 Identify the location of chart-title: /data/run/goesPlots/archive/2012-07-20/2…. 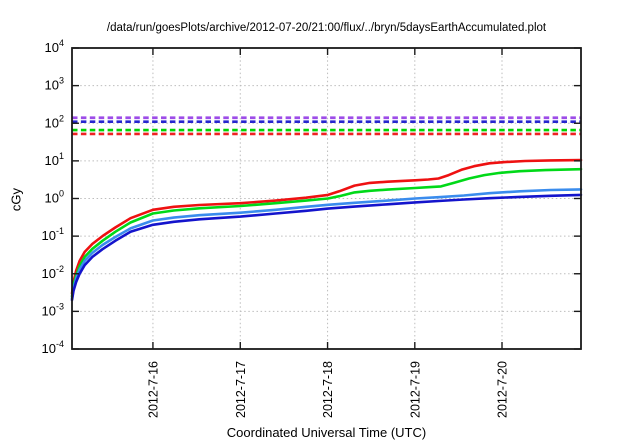
(326, 28).